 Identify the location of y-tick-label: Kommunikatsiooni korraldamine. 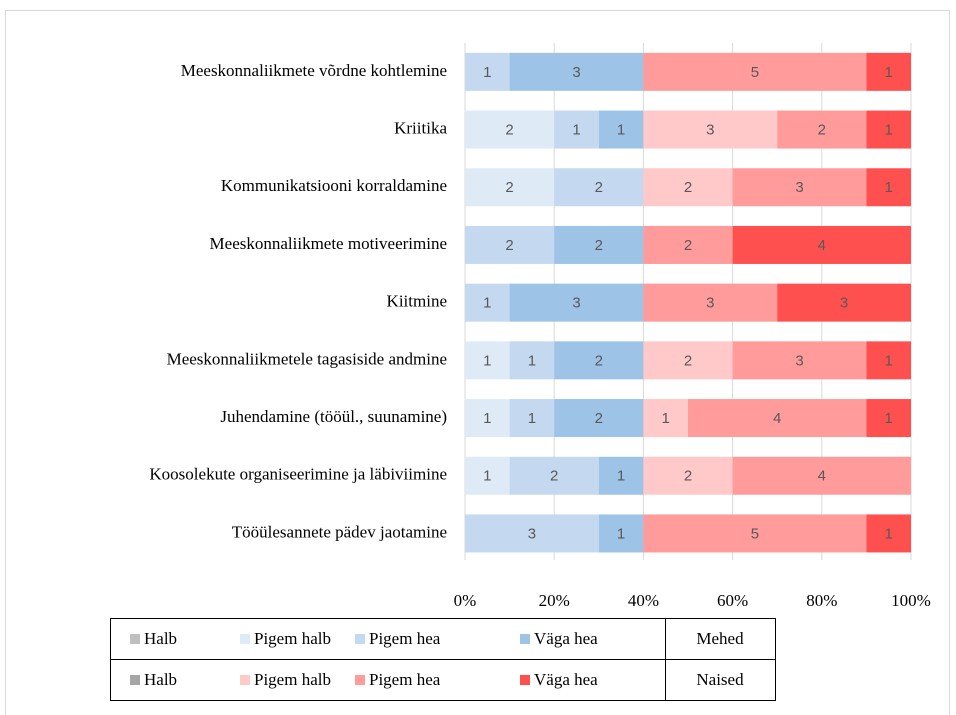
(334, 185).